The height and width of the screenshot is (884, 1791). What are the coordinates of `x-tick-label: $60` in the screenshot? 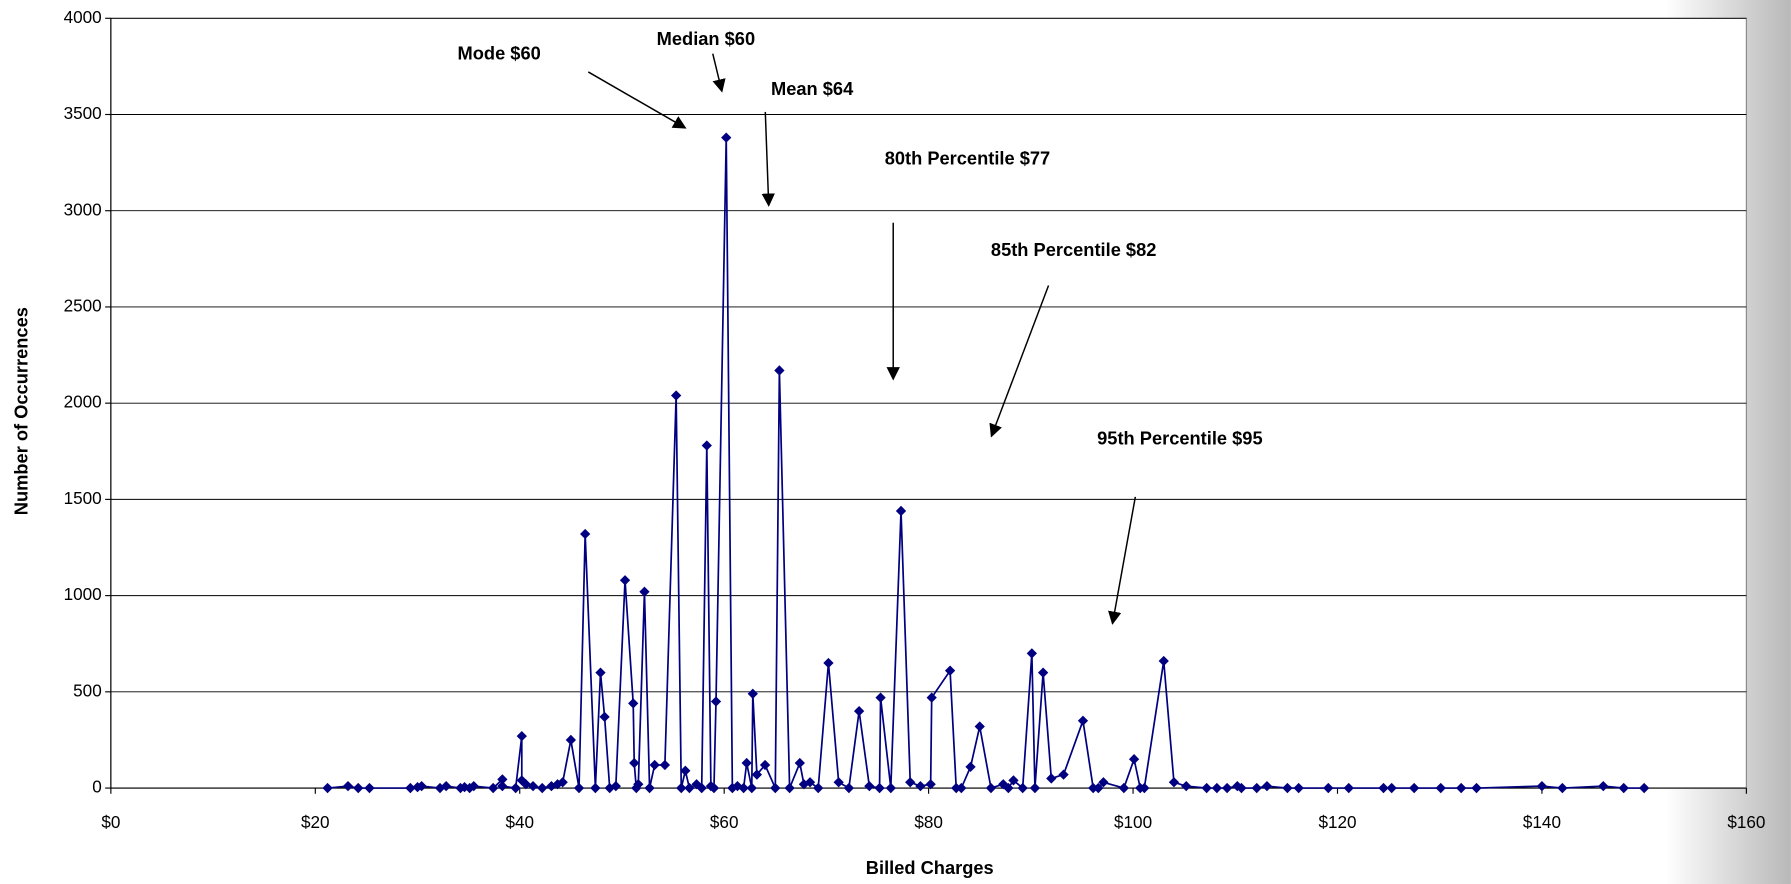 It's located at (724, 822).